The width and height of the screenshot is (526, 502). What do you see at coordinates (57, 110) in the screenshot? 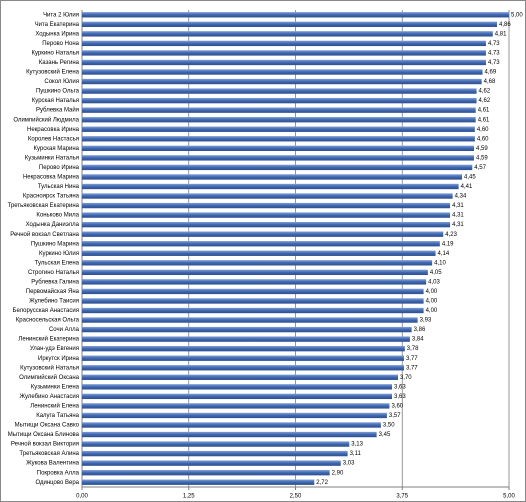
I see `y-tick-label: Рублевка Майя` at bounding box center [57, 110].